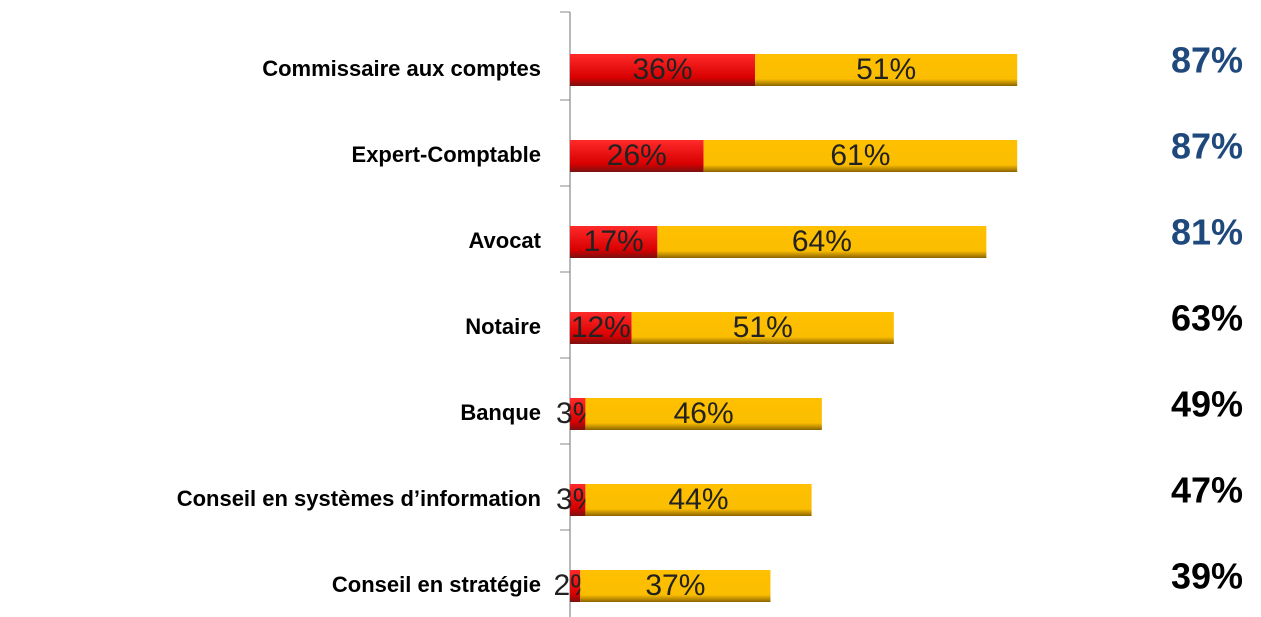  Describe the element at coordinates (504, 240) in the screenshot. I see `category-label: Avocat` at that location.